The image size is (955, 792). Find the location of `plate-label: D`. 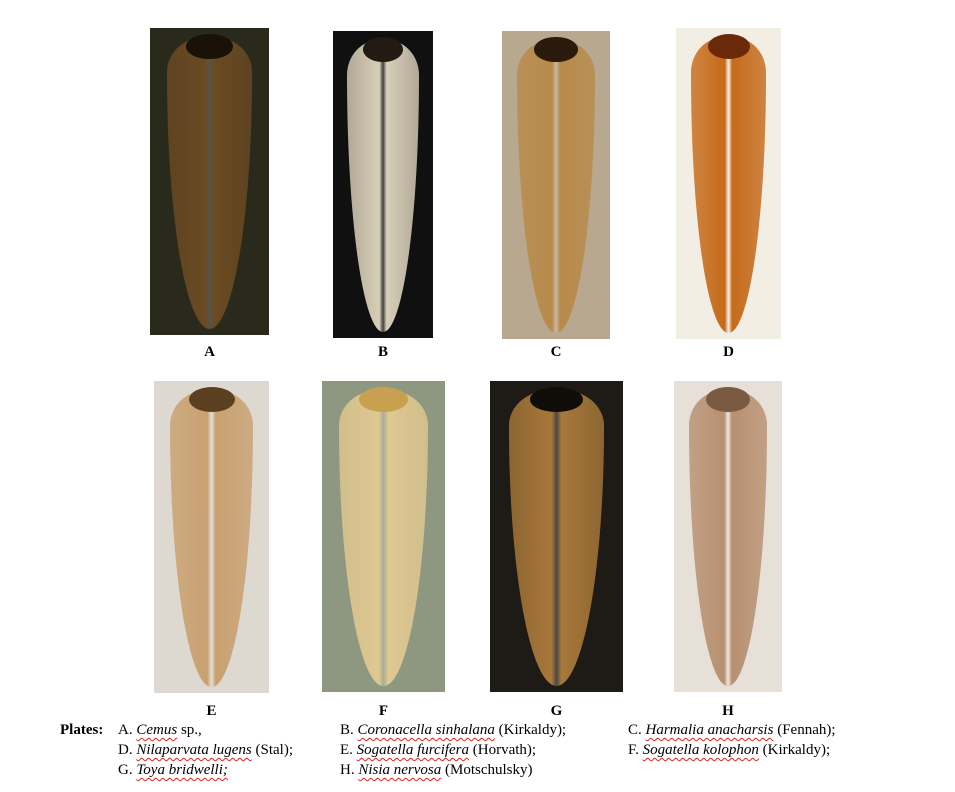

plate-label: D is located at coordinates (728, 352).